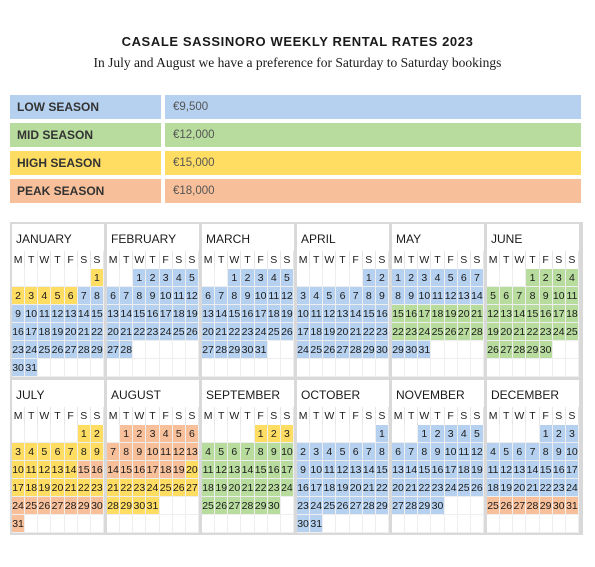 The image size is (595, 567). Describe the element at coordinates (373, 191) in the screenshot. I see `season-price: €18,000` at that location.